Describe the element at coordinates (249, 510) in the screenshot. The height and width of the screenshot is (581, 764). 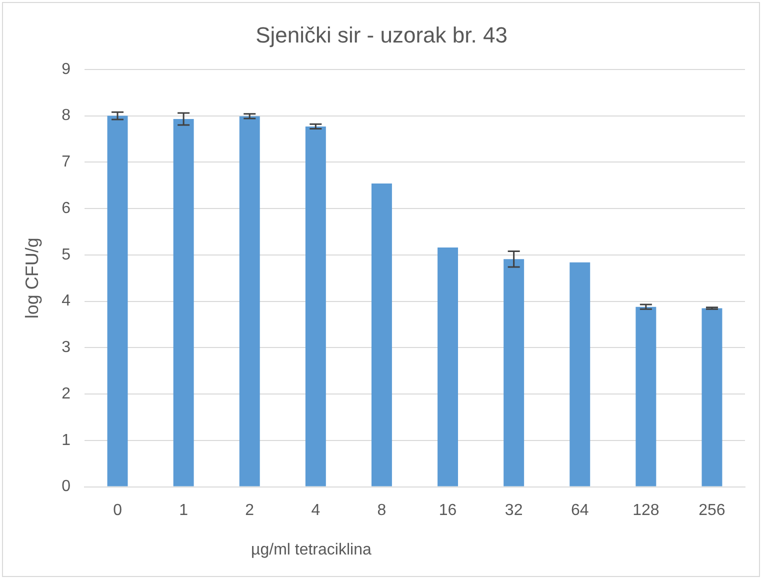
I see `x-tick-label: 2` at that location.